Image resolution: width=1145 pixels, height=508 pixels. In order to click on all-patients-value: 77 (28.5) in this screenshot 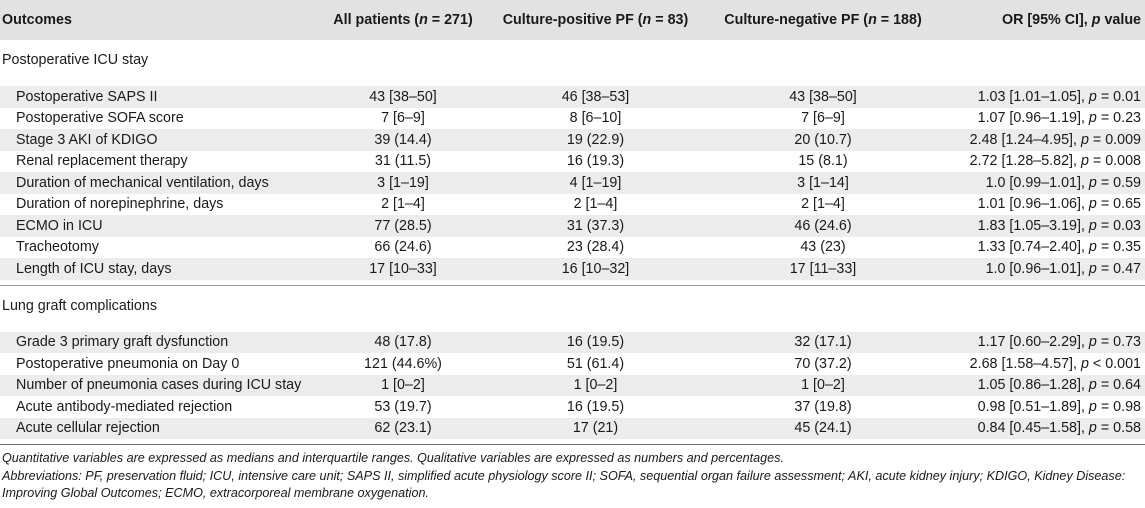, I will do `click(403, 226)`.